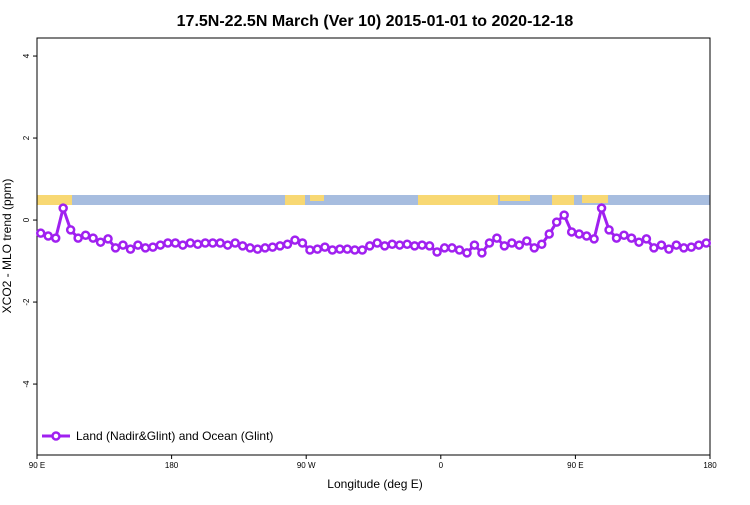 The width and height of the screenshot is (750, 505). Describe the element at coordinates (374, 484) in the screenshot. I see `x-axis-label: Longitude (deg E)` at that location.